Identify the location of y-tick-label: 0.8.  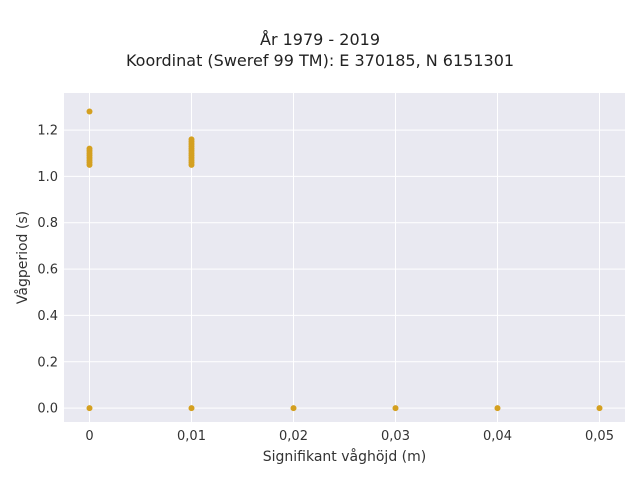
(47, 223).